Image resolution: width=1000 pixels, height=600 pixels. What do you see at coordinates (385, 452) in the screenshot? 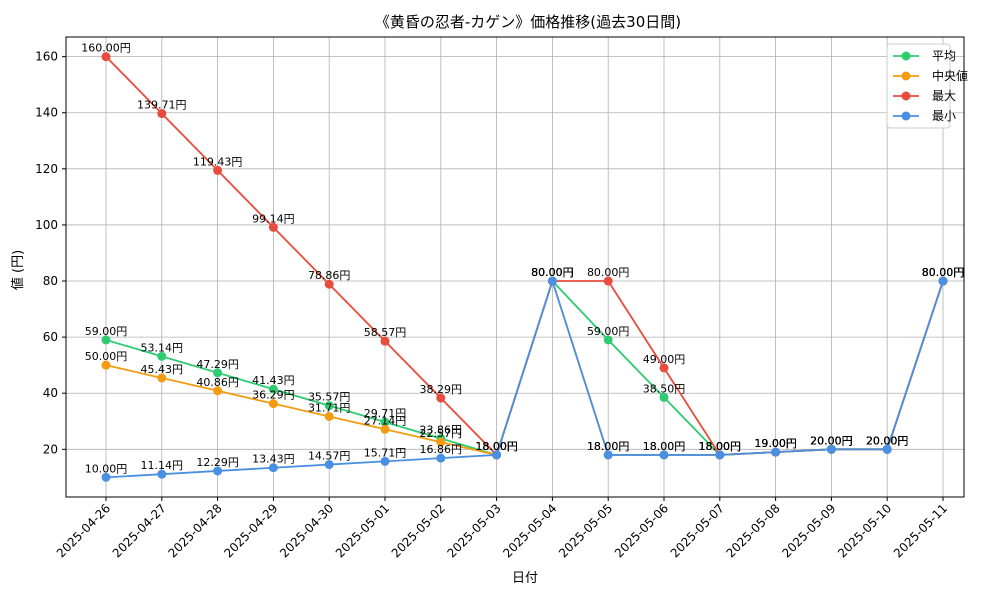
I see `data-label: 15.71円` at bounding box center [385, 452].